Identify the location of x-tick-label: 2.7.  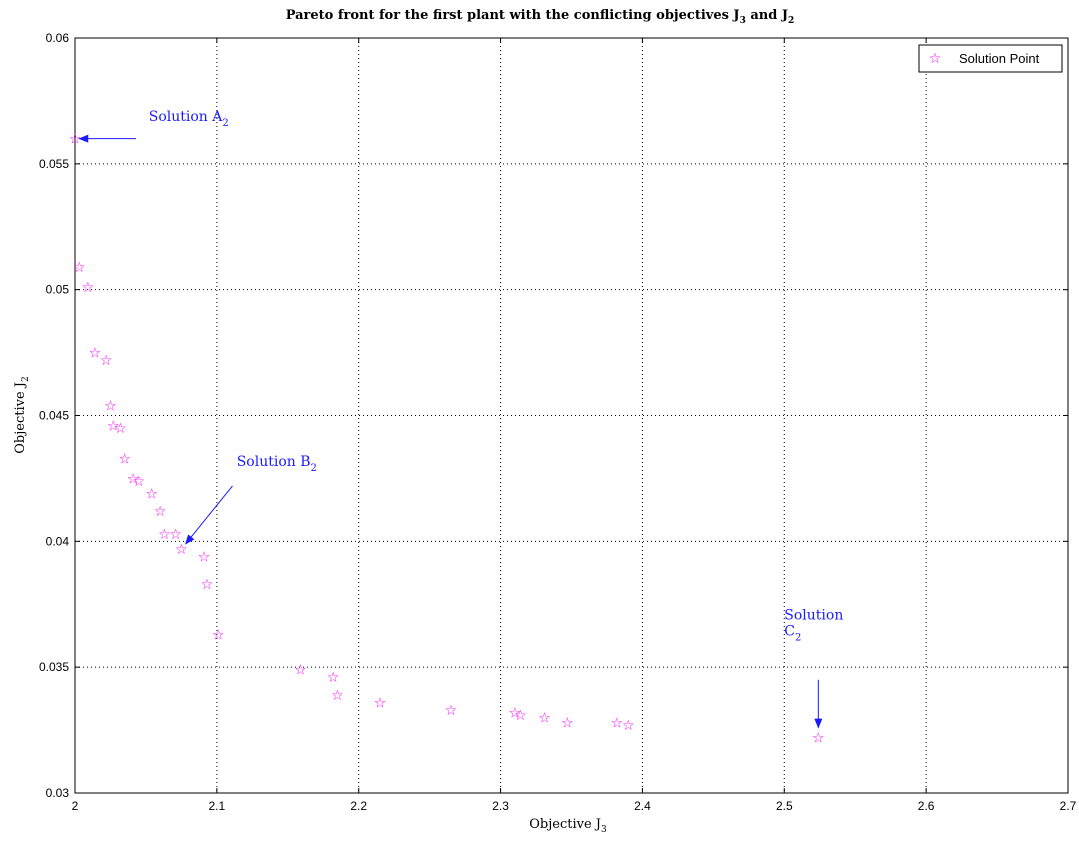
(1068, 806).